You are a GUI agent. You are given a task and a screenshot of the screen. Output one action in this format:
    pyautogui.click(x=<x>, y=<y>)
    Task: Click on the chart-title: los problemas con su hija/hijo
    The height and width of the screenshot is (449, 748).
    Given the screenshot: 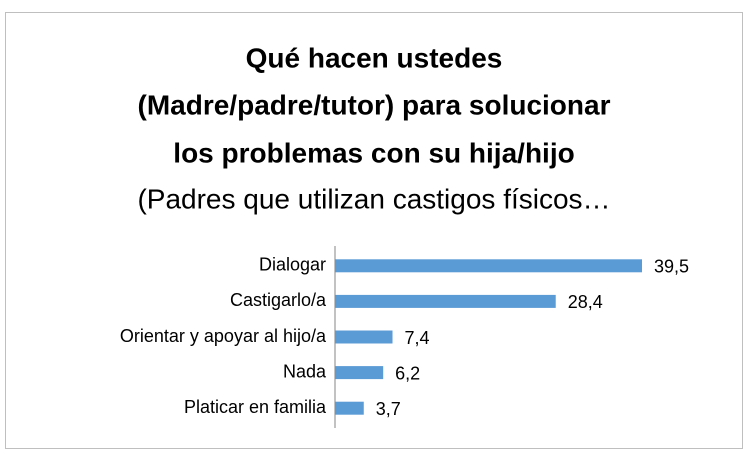 What is the action you would take?
    pyautogui.click(x=373, y=152)
    